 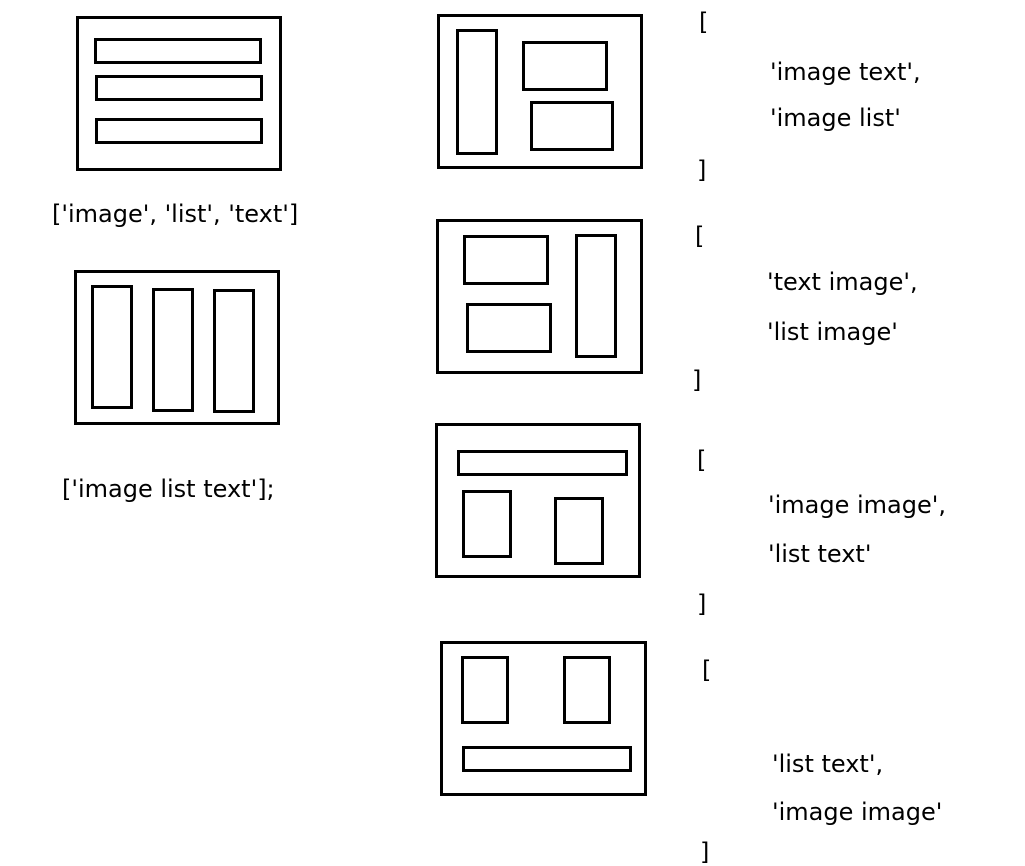 I want to click on grid-2-top-left-area, so click(x=506, y=260).